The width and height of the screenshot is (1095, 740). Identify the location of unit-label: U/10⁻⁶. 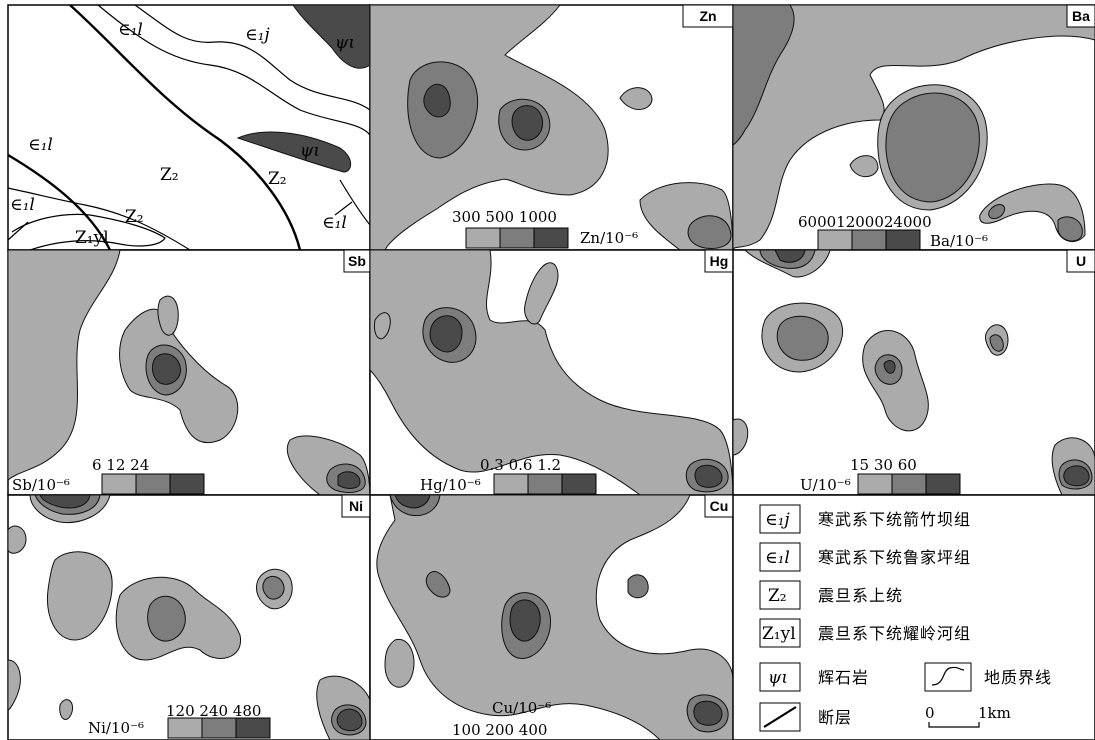
(825, 485).